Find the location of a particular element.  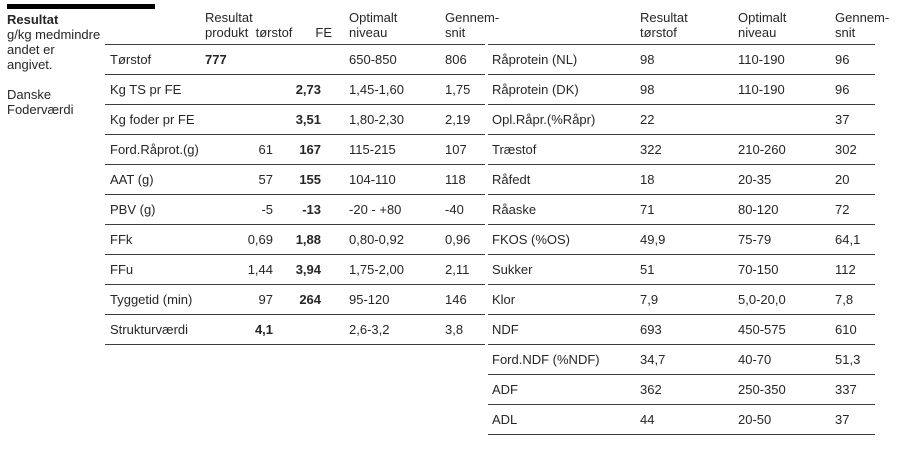

cell-gennemsnit: 610 is located at coordinates (850, 329).